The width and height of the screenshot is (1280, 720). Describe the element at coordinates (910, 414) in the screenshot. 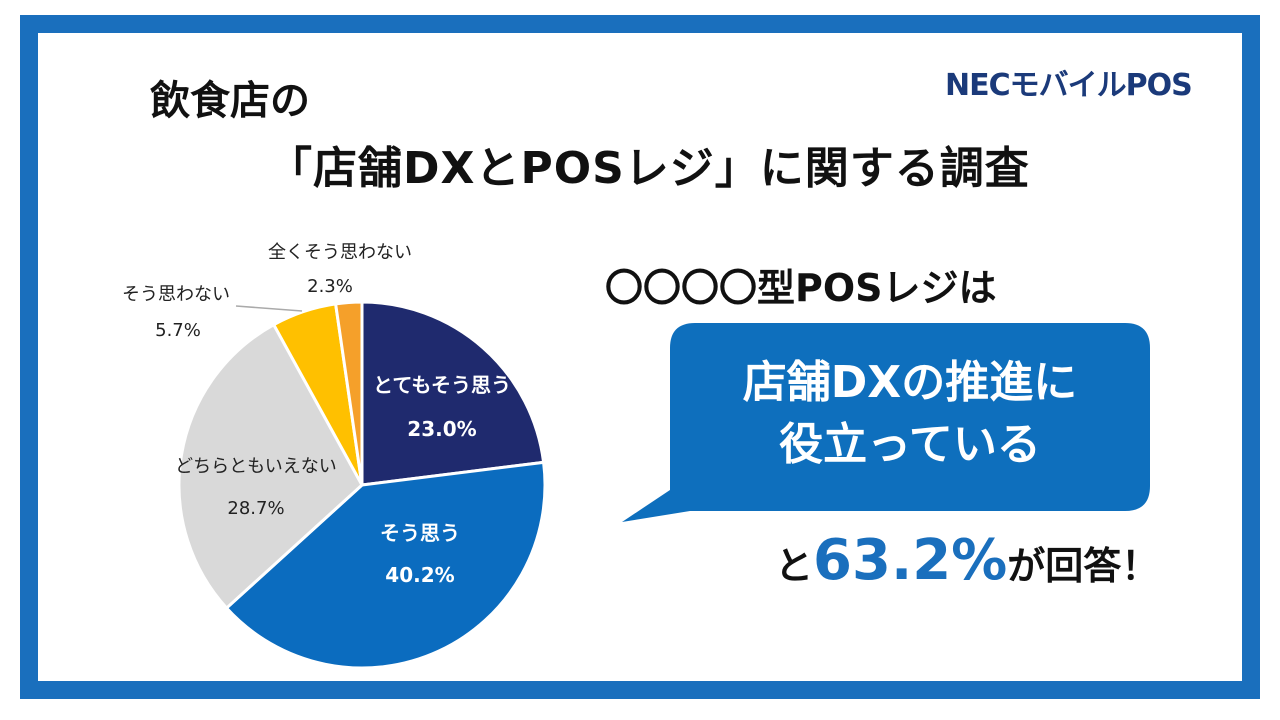

I see `bubble-text: 店舗DXの推進に 役立っている` at that location.